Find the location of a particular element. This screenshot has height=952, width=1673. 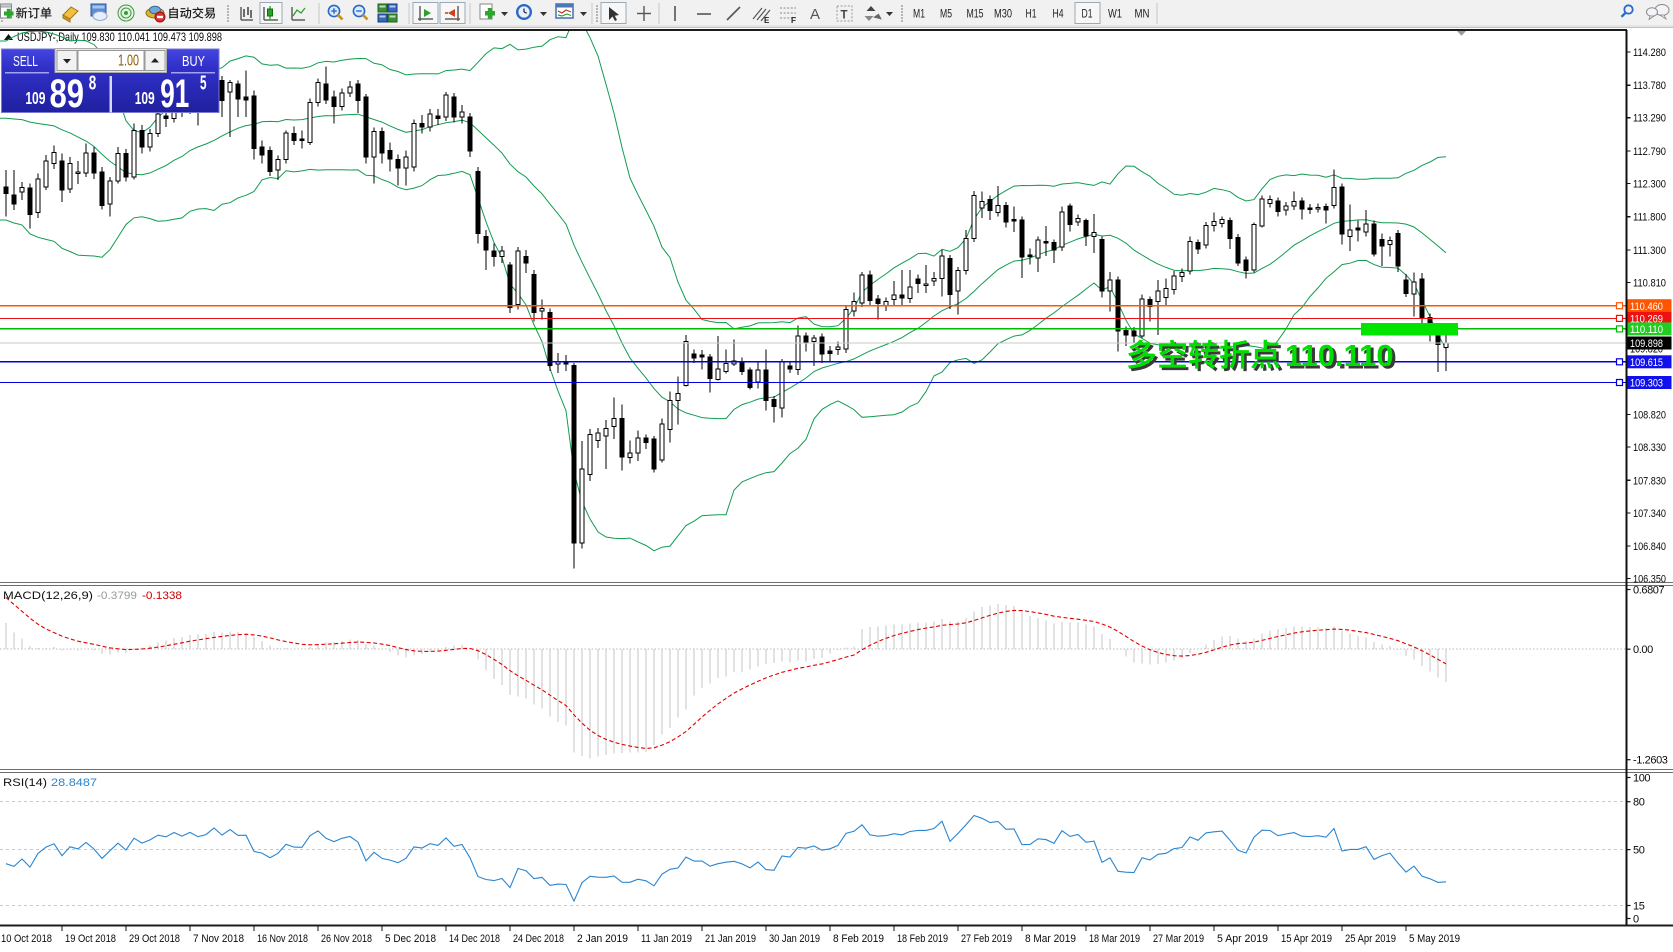

svg-text: 107.830 is located at coordinates (1649, 481).